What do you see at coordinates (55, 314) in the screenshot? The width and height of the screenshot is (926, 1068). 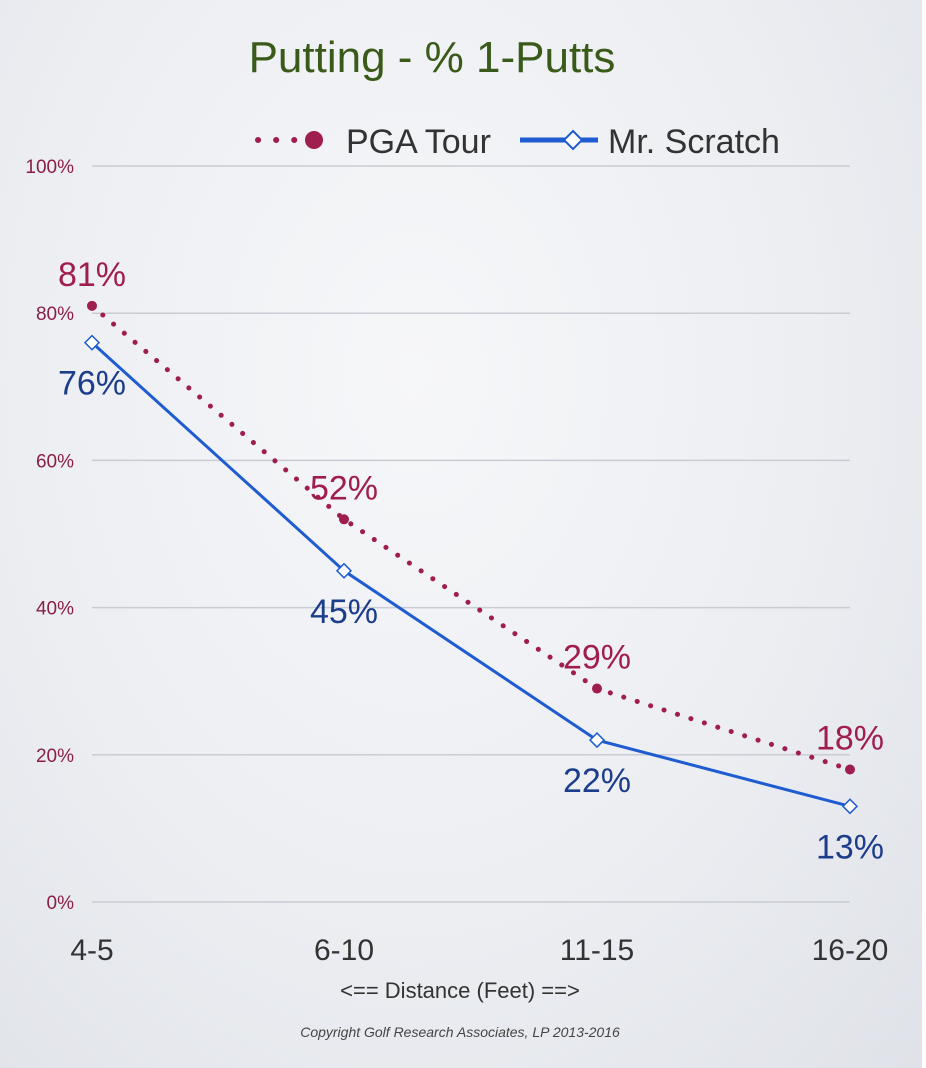 I see `y-tick-label-80: 80%` at bounding box center [55, 314].